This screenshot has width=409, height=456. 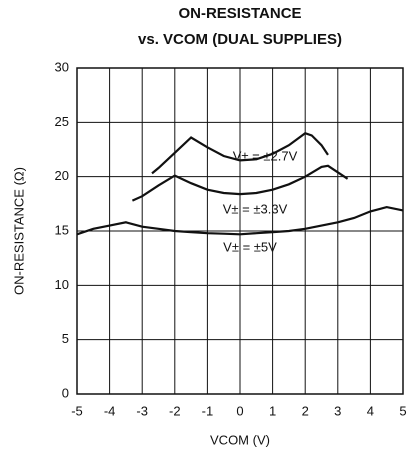 What do you see at coordinates (142, 410) in the screenshot?
I see `x-tick-label: -3` at bounding box center [142, 410].